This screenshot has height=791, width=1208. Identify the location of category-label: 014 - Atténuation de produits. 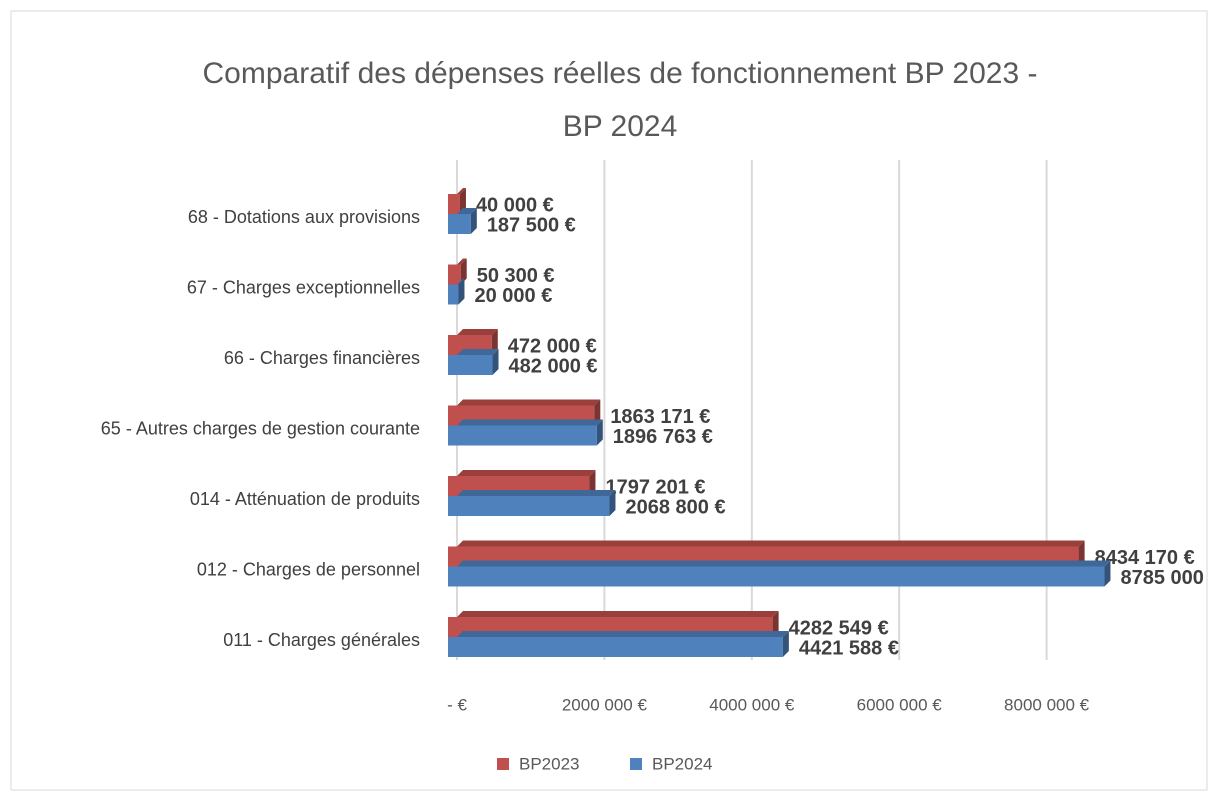
(305, 499).